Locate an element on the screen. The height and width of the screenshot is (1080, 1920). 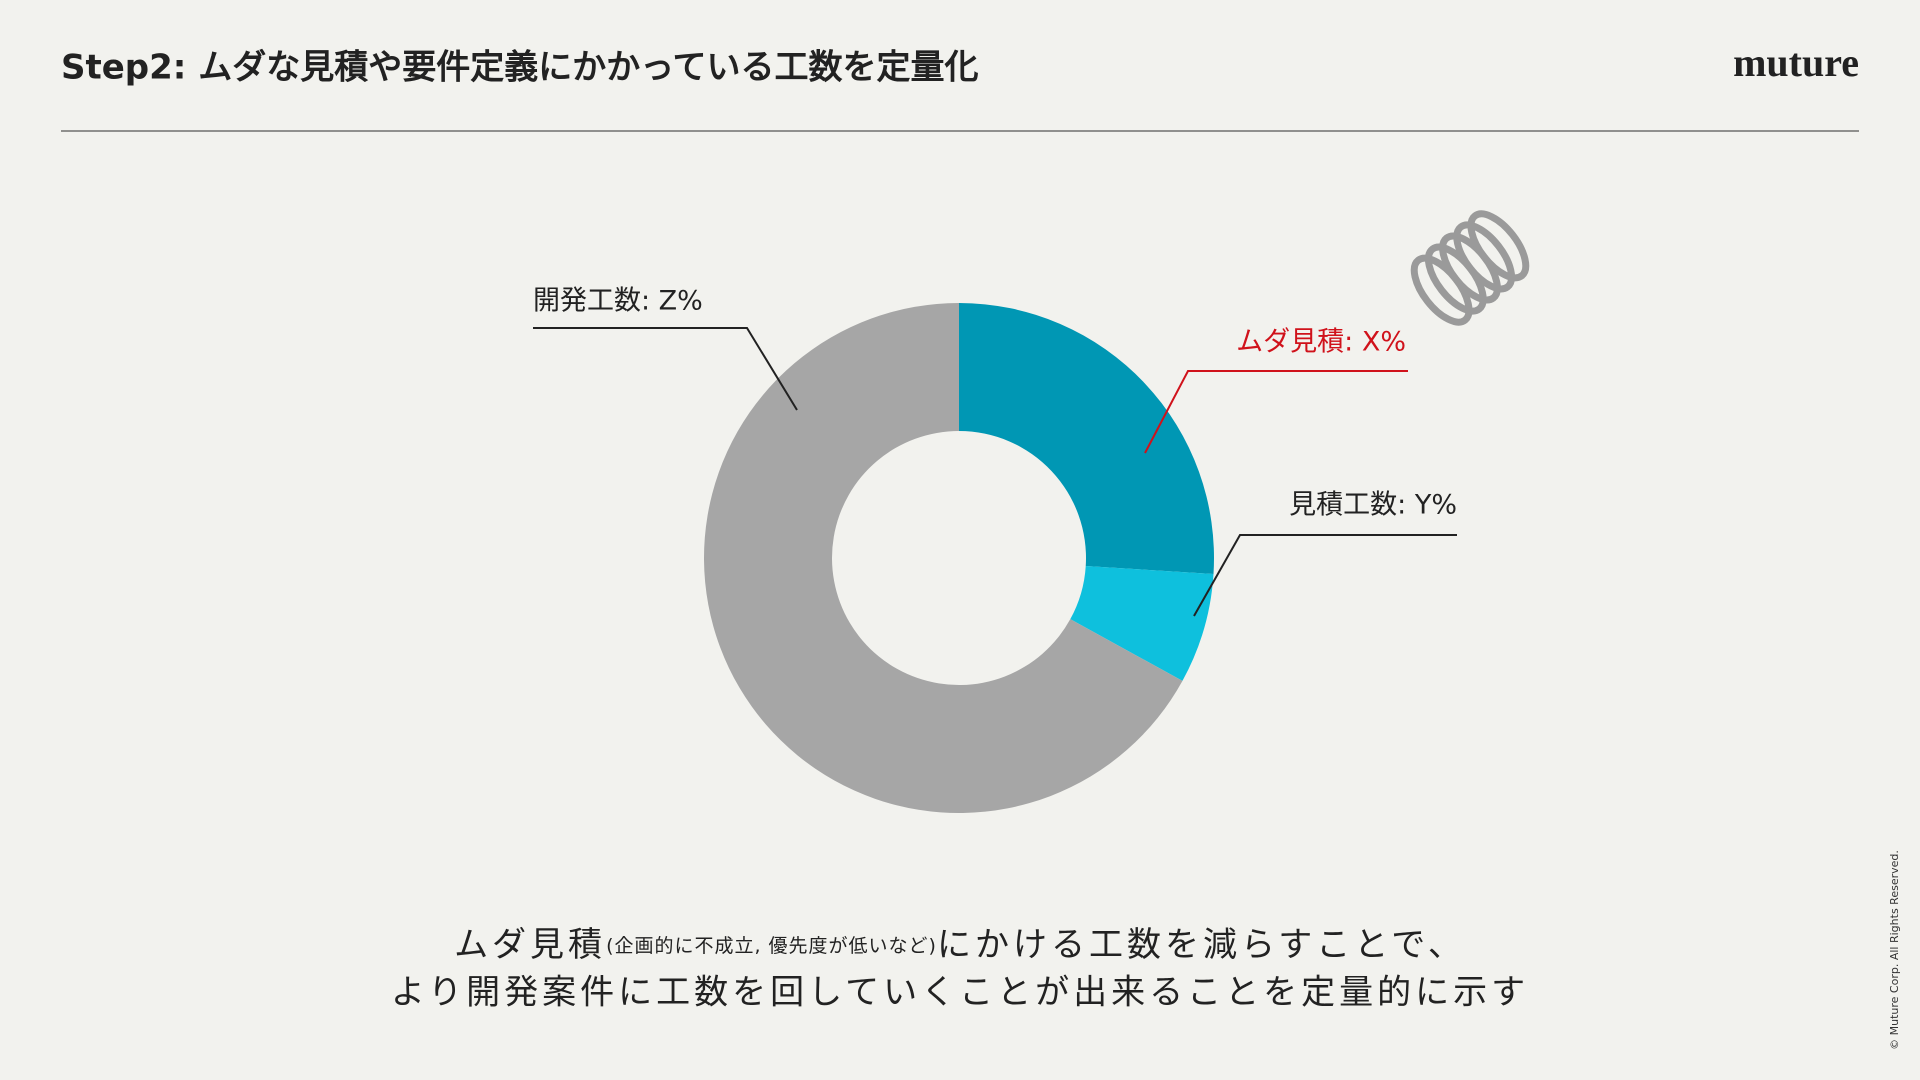
caption-line2: より開発案件に工数を回していくことが出来ることを定量的に示す is located at coordinates (960, 993).